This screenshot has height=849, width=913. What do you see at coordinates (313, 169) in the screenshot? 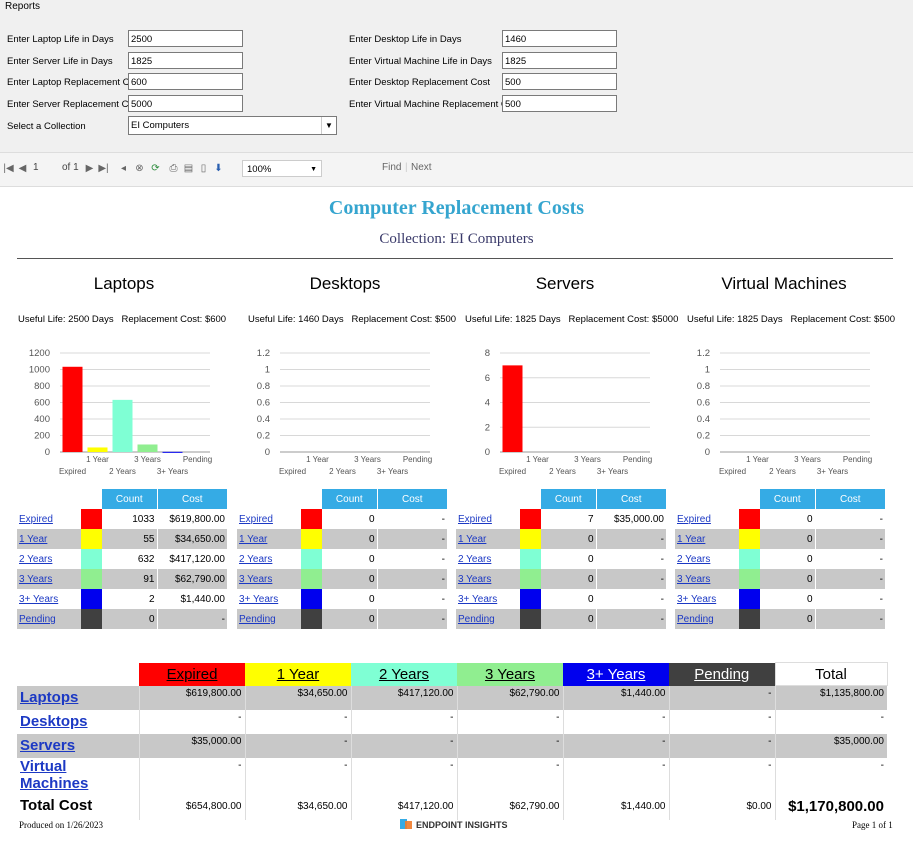
I see `zoom-dropdown-icon: ▼` at bounding box center [313, 169].